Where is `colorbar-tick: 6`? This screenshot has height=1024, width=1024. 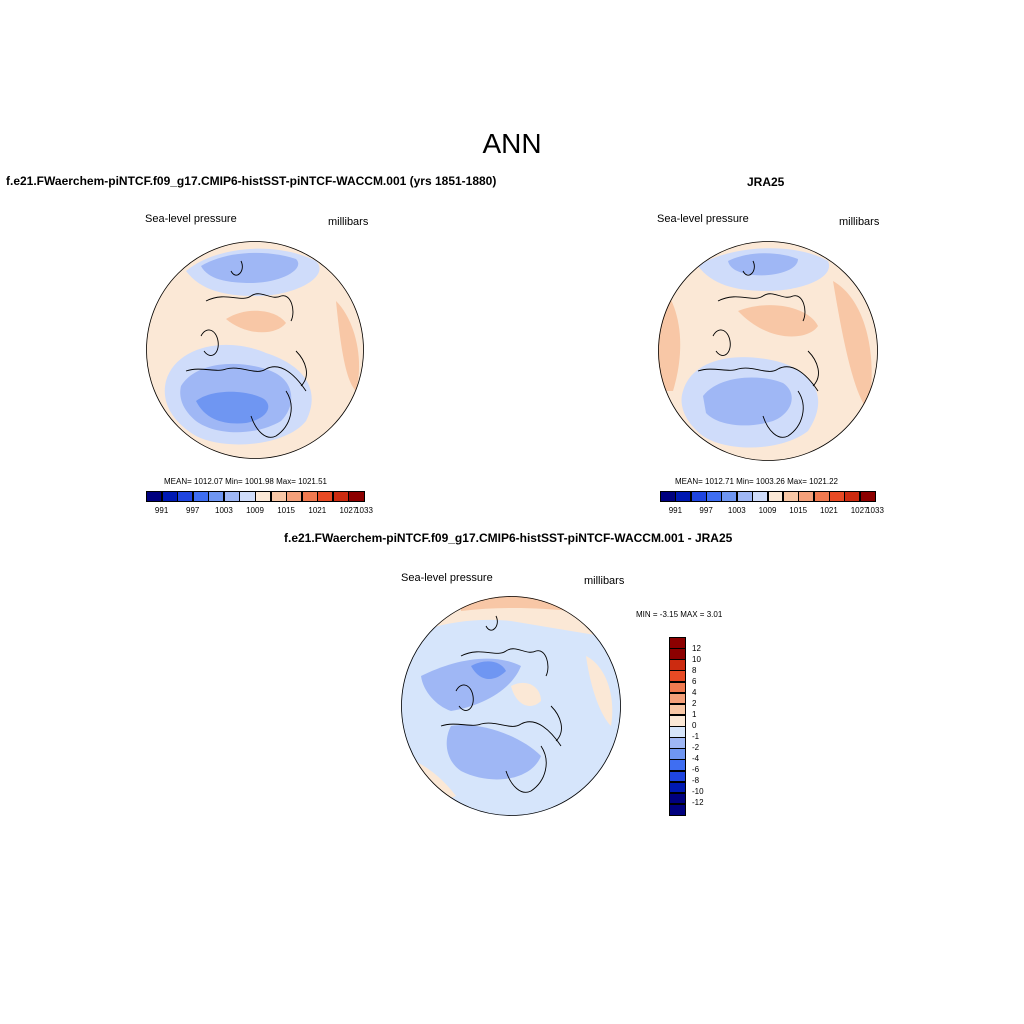 colorbar-tick: 6 is located at coordinates (694, 681).